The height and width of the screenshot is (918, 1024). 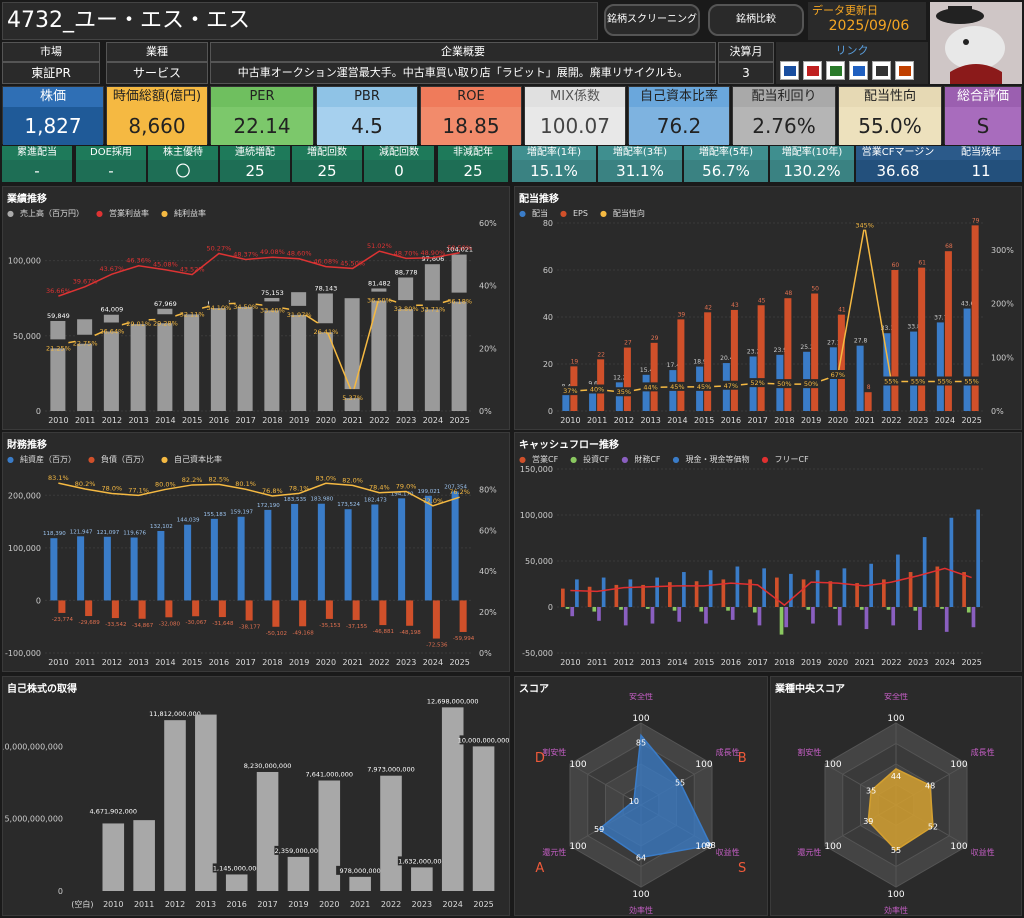 What do you see at coordinates (54, 534) in the screenshot?
I see `data-label: 118,390` at bounding box center [54, 534].